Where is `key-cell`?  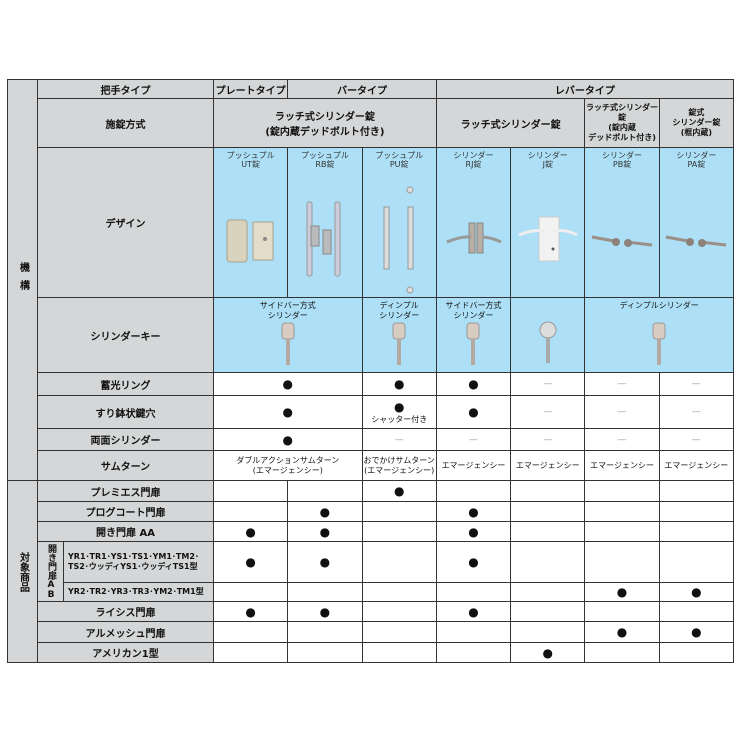 key-cell is located at coordinates (548, 335).